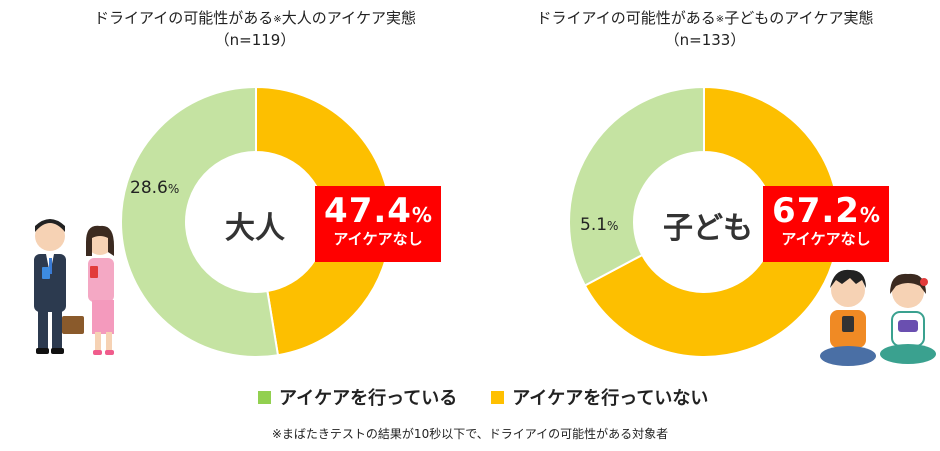 Image resolution: width=940 pixels, height=451 pixels. What do you see at coordinates (594, 225) in the screenshot?
I see `value: 5.1` at bounding box center [594, 225].